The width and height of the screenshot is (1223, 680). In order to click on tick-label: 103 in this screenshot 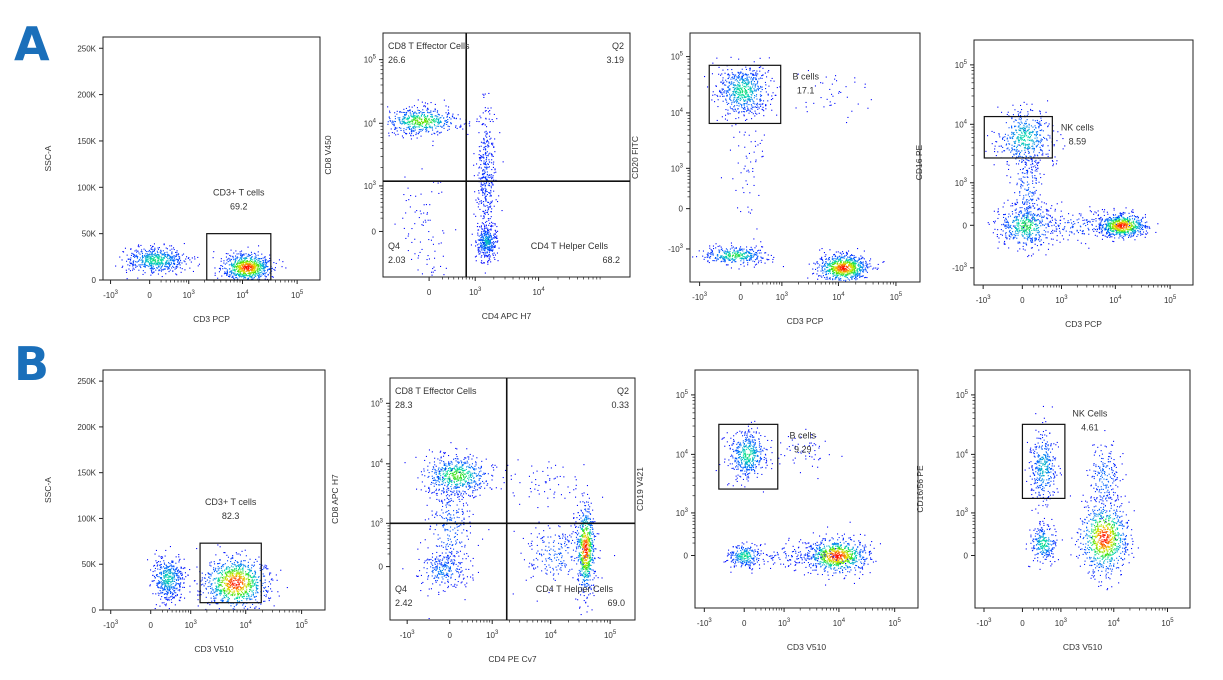, I will do `click(782, 297)`.